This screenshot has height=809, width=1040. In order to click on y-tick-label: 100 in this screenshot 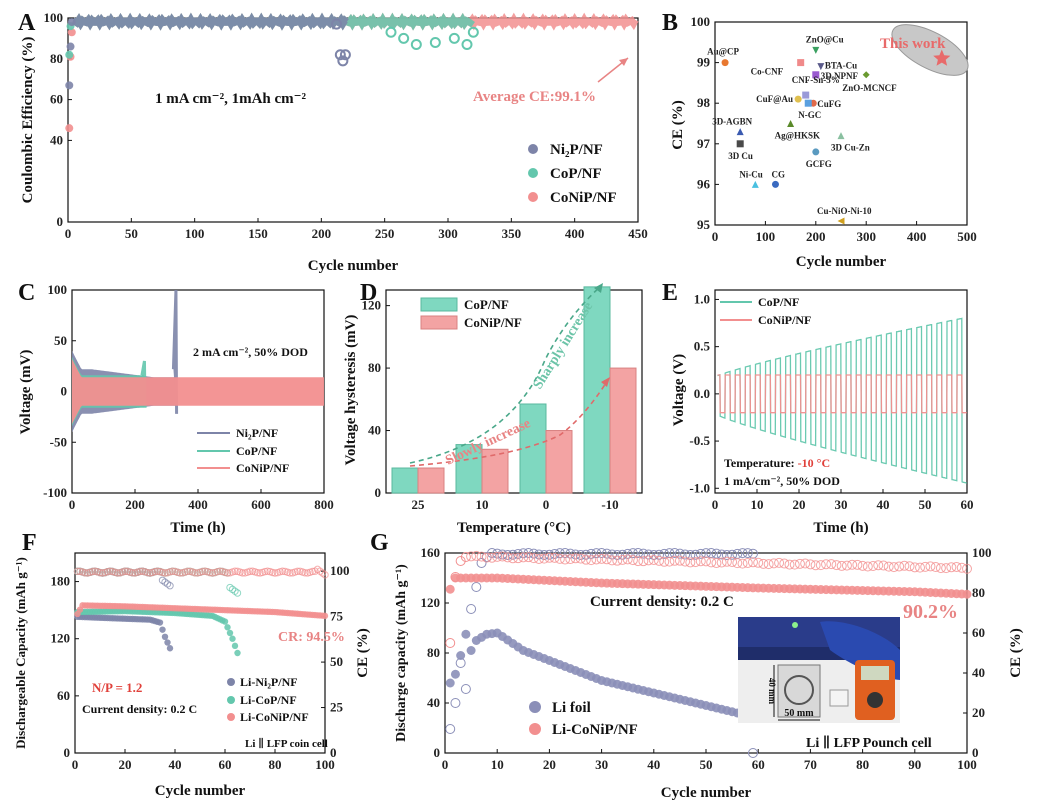, I will do `click(58, 289)`.